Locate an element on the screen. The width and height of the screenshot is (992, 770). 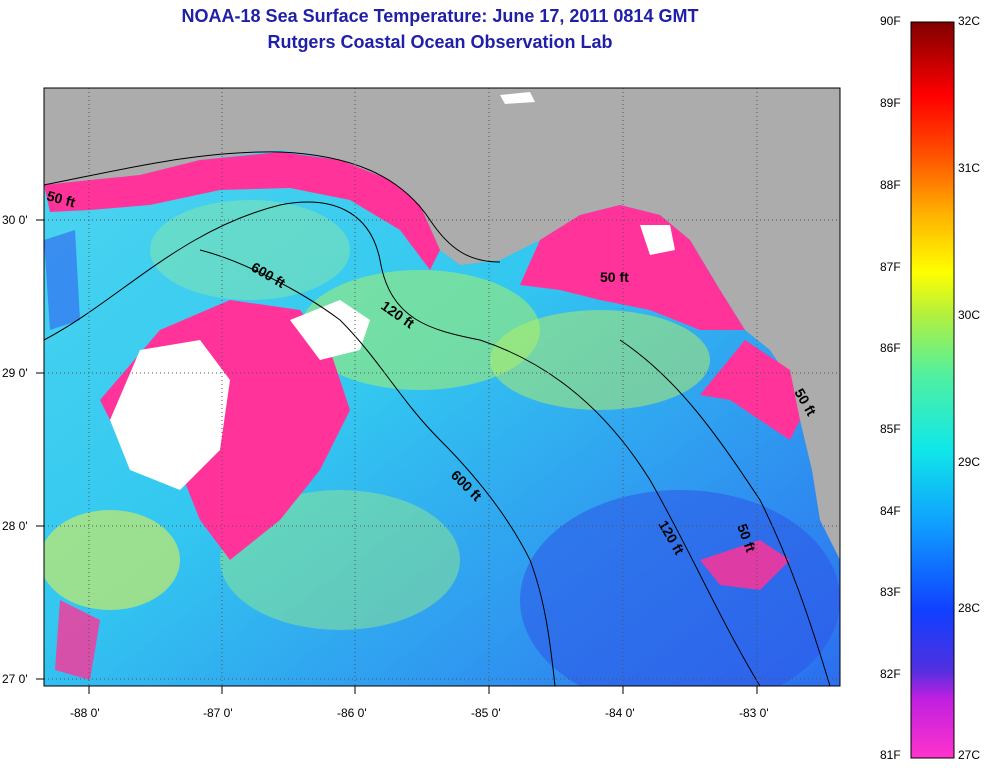
lon-tick-label: -86 0' is located at coordinates (352, 713).